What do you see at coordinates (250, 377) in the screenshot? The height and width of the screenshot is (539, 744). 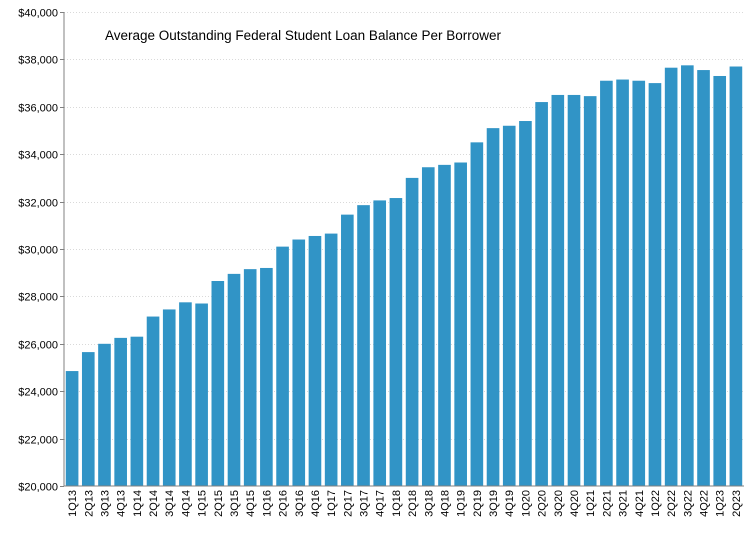 I see `bar-4Q15` at bounding box center [250, 377].